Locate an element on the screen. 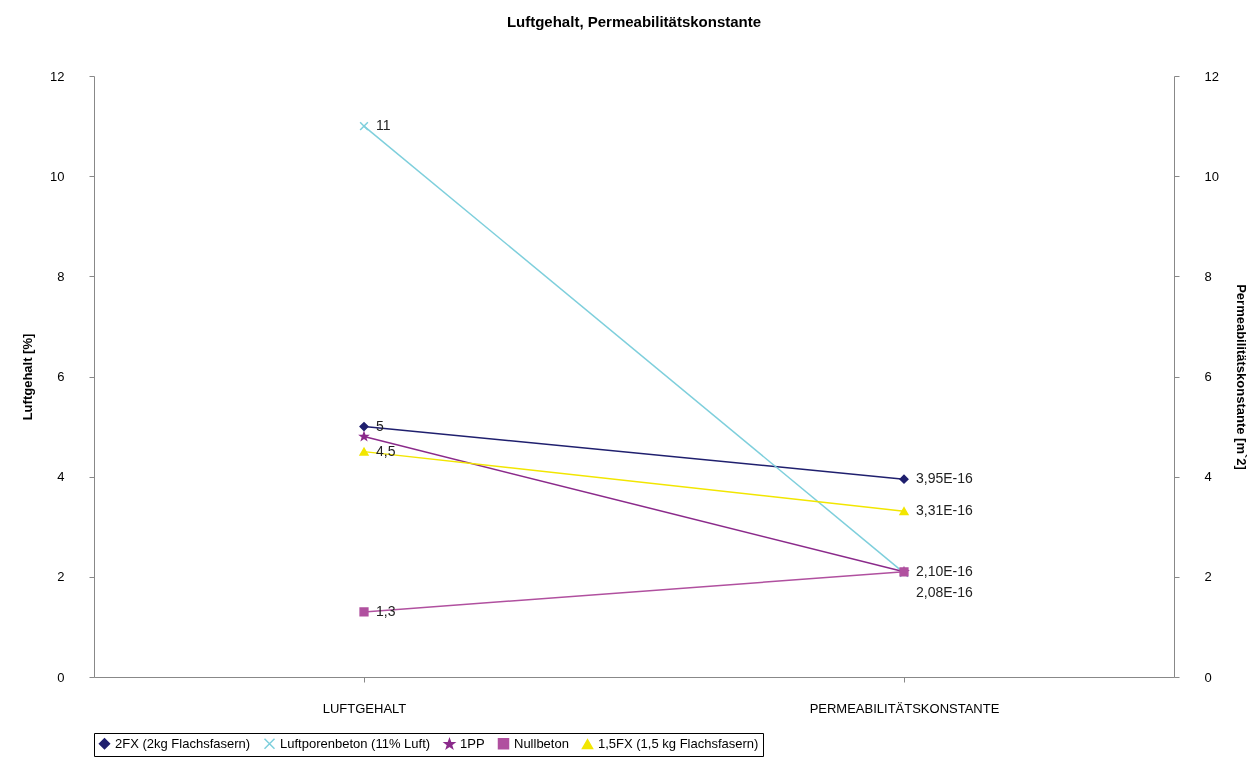  legend-label: 1PP is located at coordinates (472, 744).